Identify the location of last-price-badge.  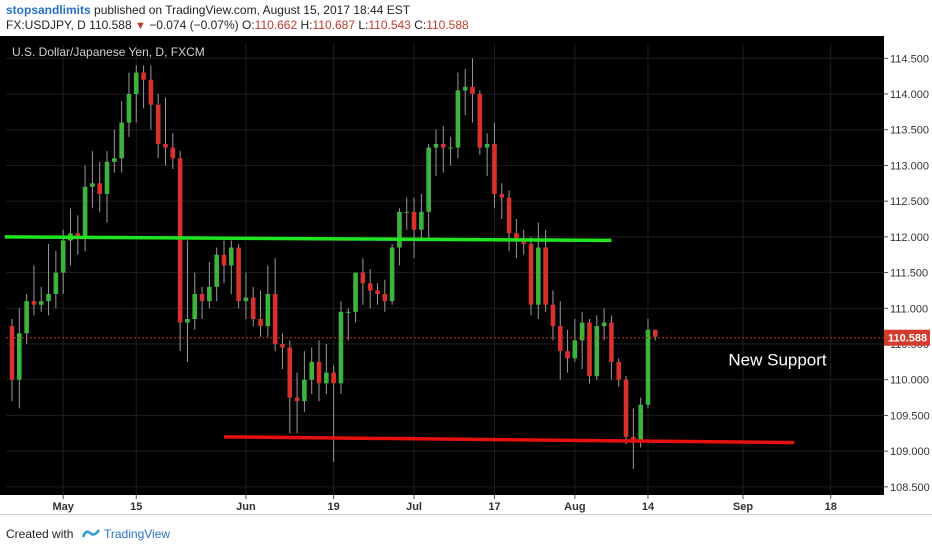
(907, 337).